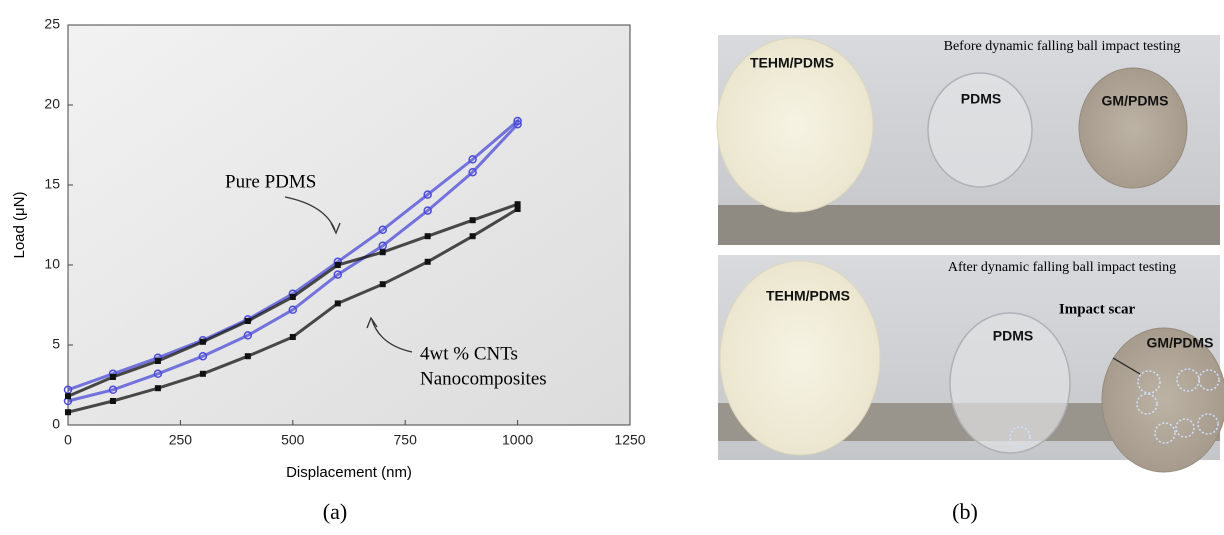 This screenshot has height=535, width=1224. What do you see at coordinates (68, 440) in the screenshot?
I see `x-tick-label: 0` at bounding box center [68, 440].